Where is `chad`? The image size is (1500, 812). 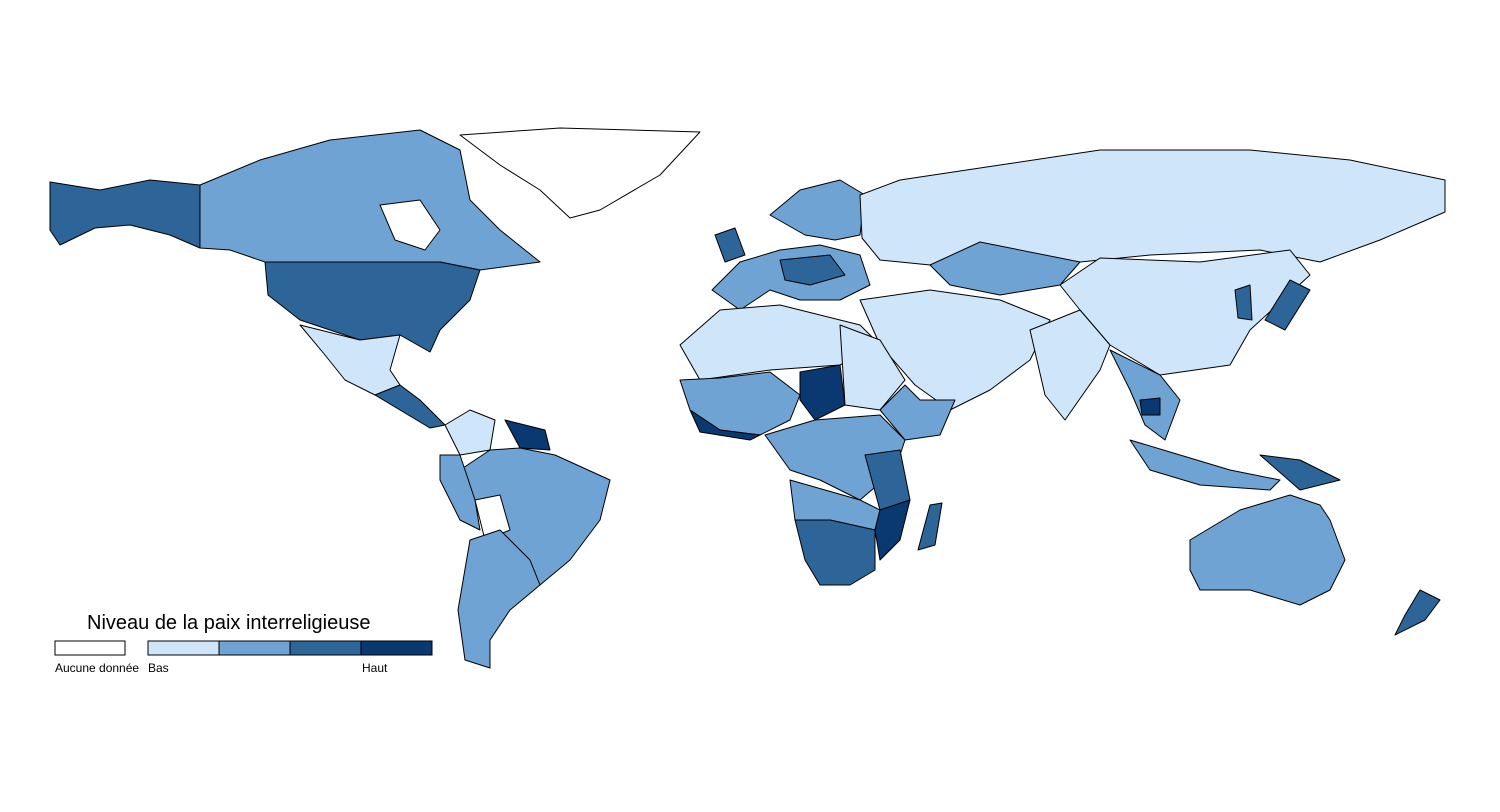 chad is located at coordinates (822, 392).